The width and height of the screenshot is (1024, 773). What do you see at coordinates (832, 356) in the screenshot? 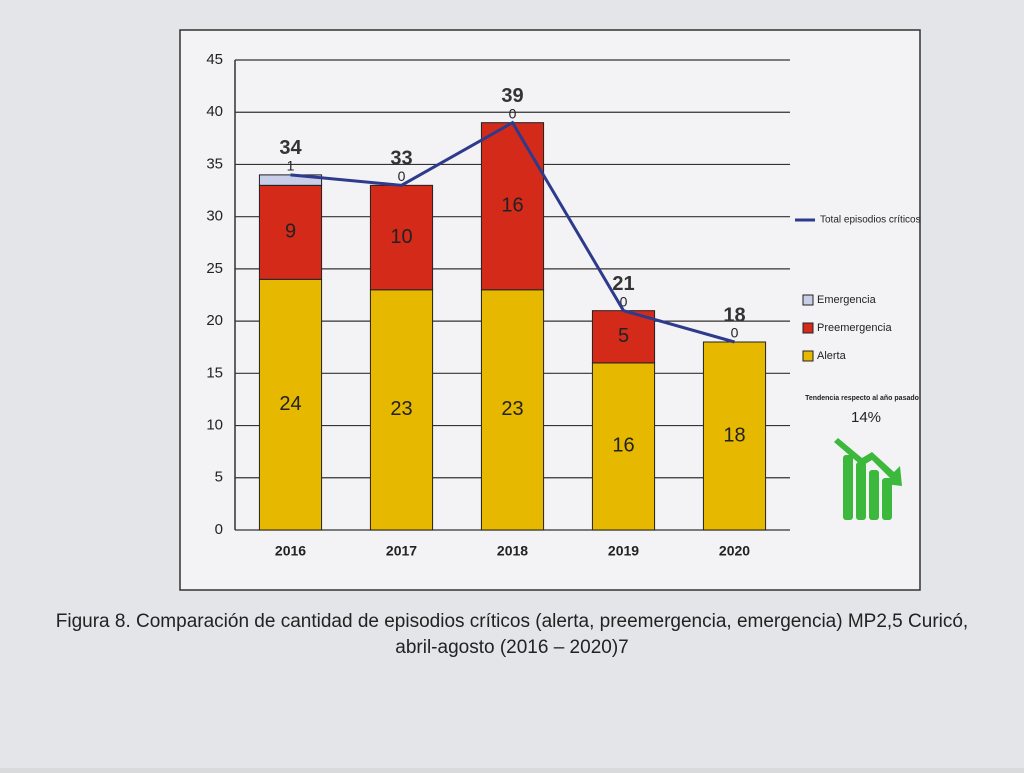
I see `legend-label: Alerta` at bounding box center [832, 356].